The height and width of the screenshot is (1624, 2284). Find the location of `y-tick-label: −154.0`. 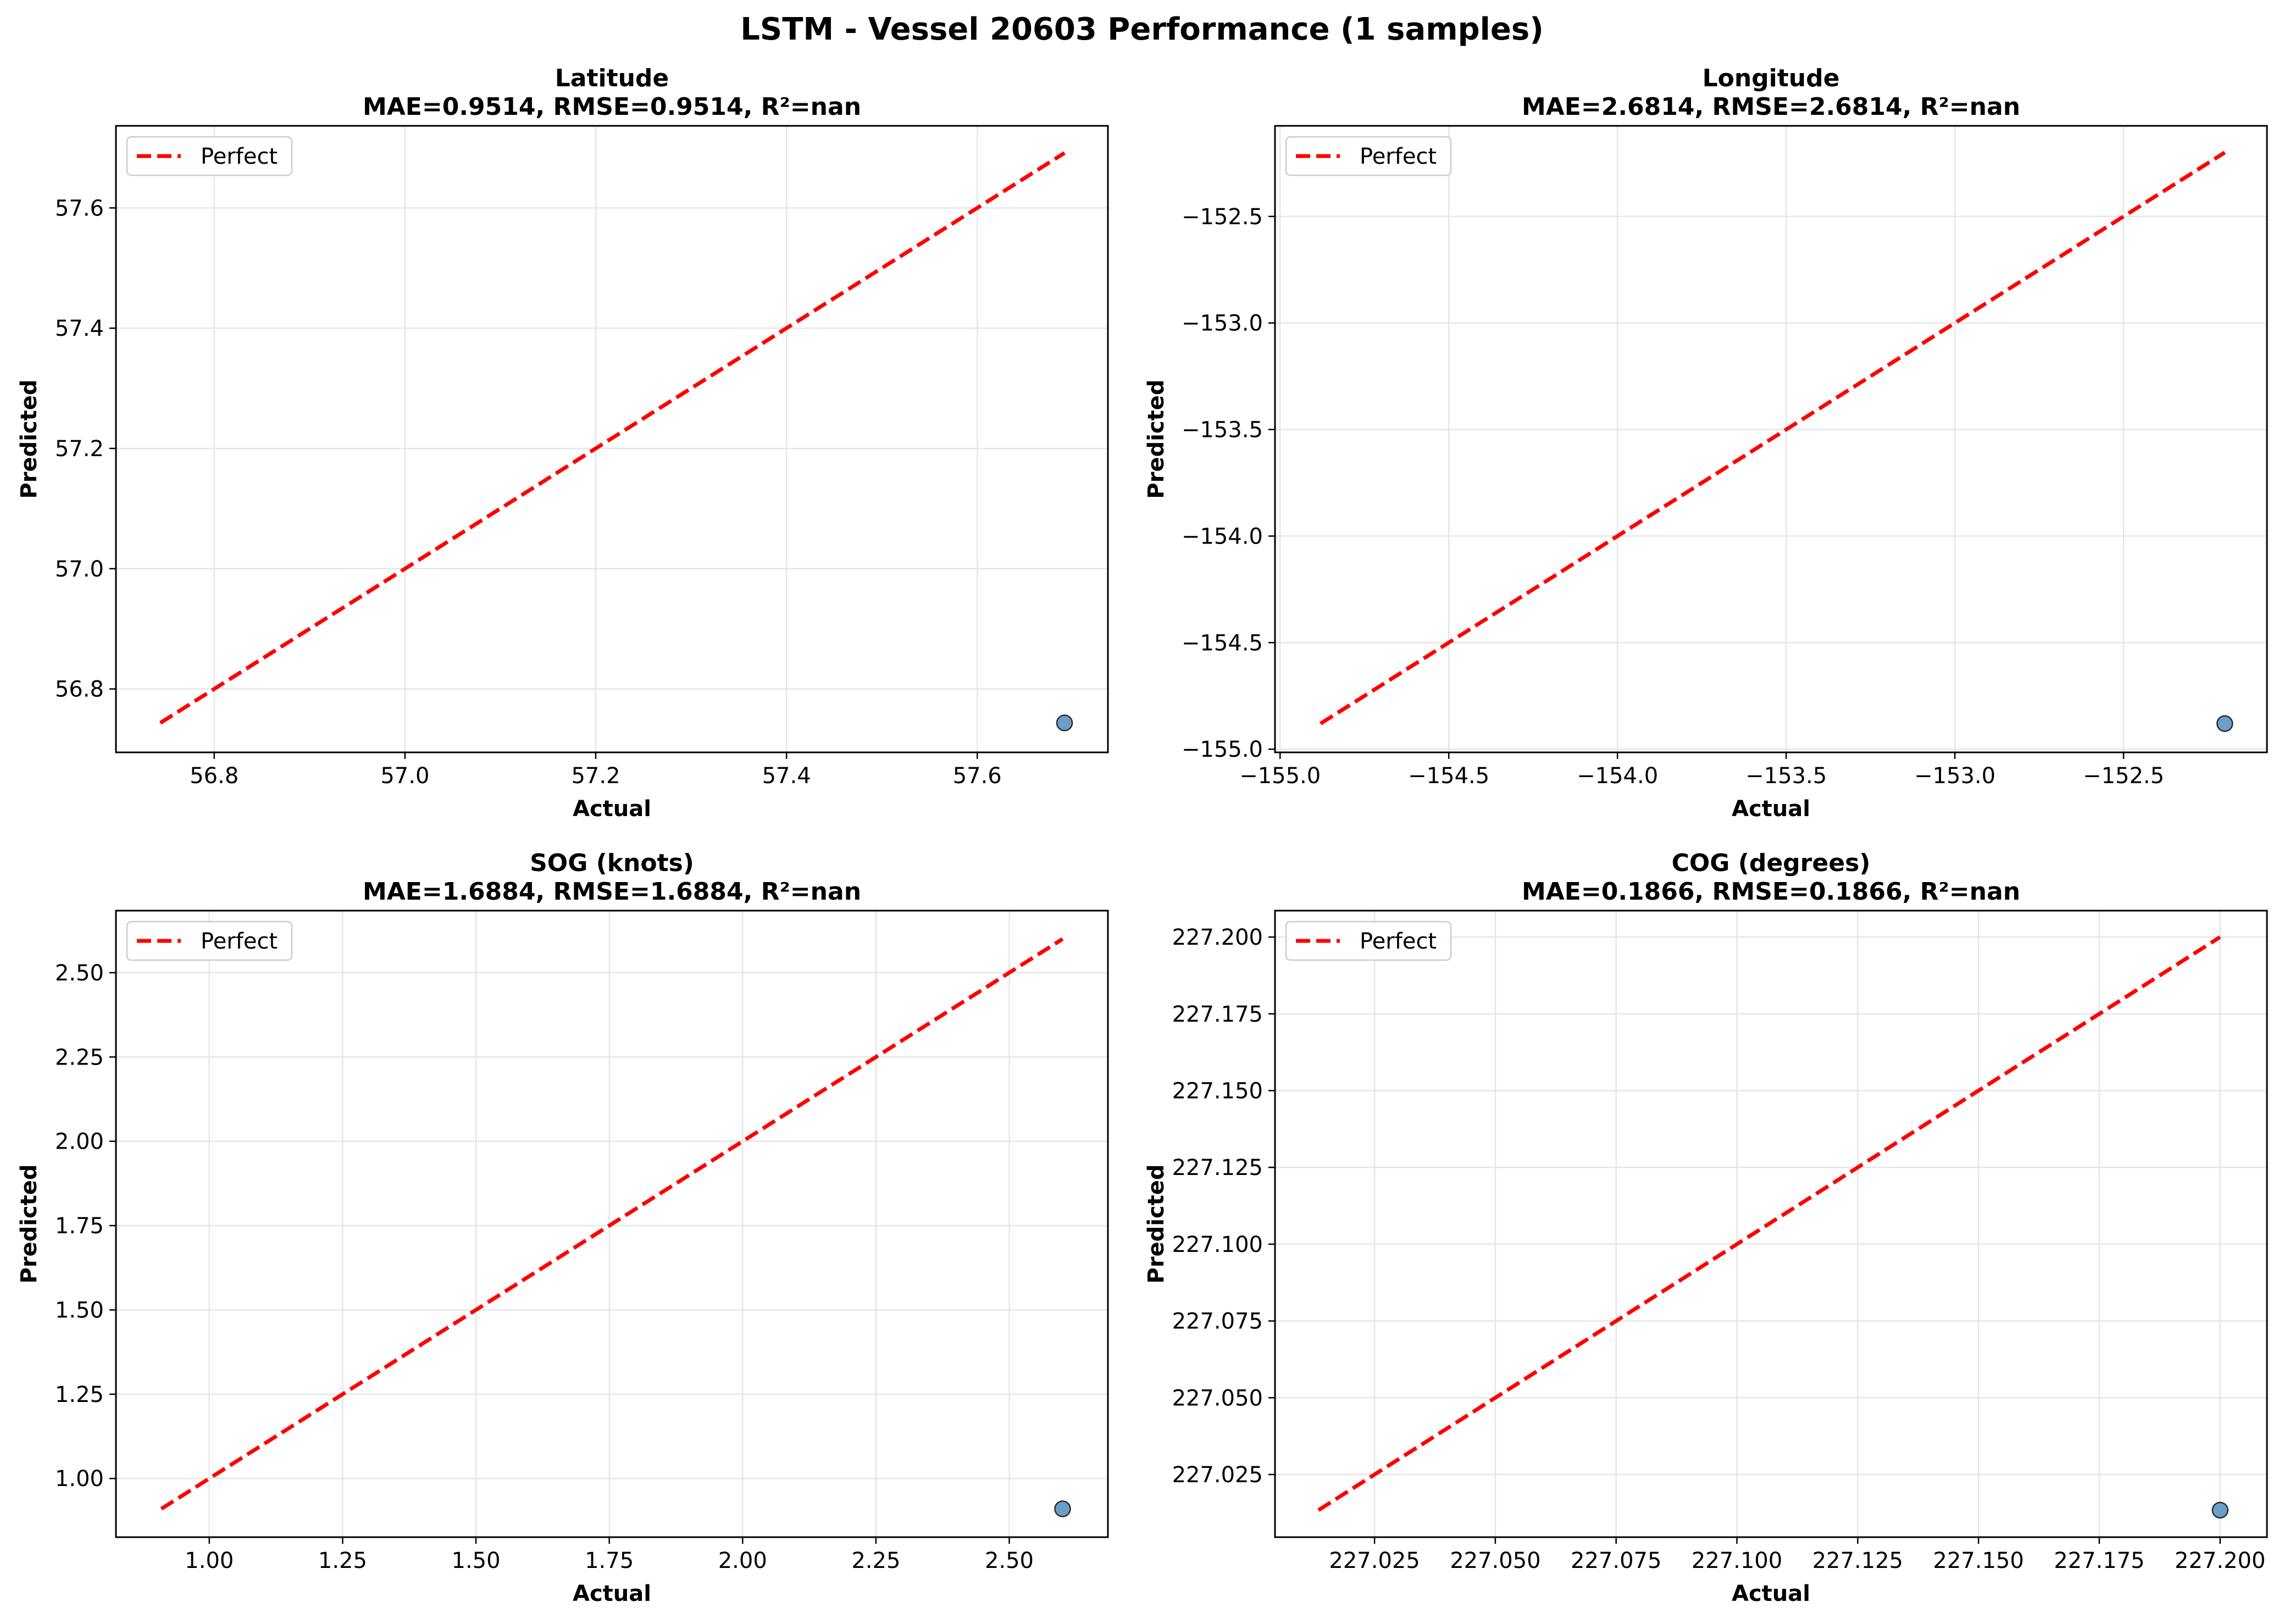

y-tick-label: −154.0 is located at coordinates (1222, 536).